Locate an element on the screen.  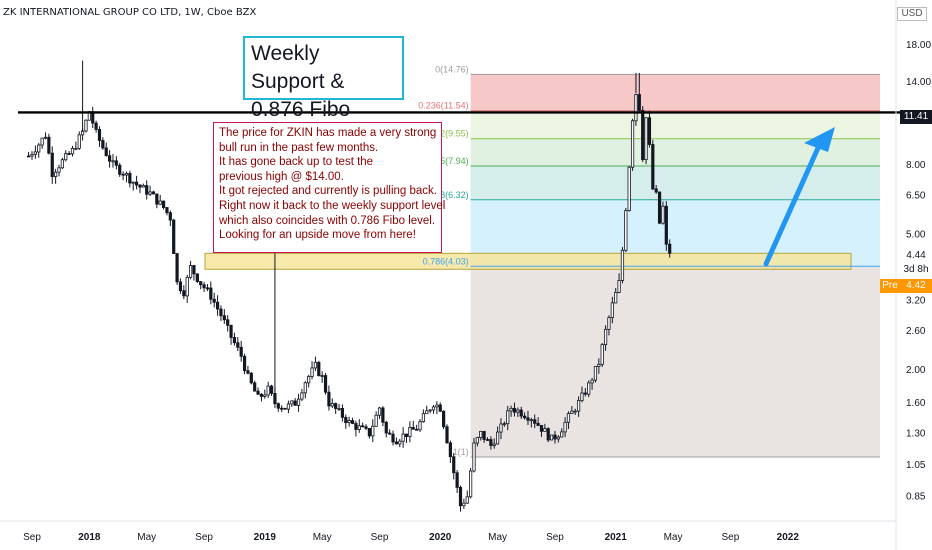
title-annotation: Weekly Support & 0.876 Fibo Level is located at coordinates (323, 92).